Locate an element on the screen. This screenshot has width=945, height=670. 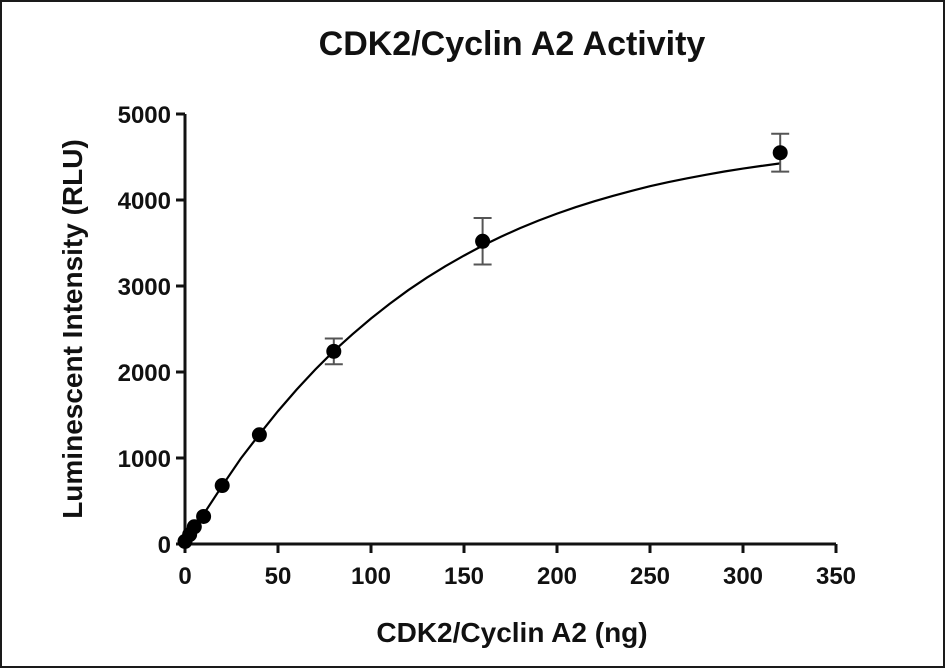
y-tick-label: 5000 is located at coordinates (144, 115).